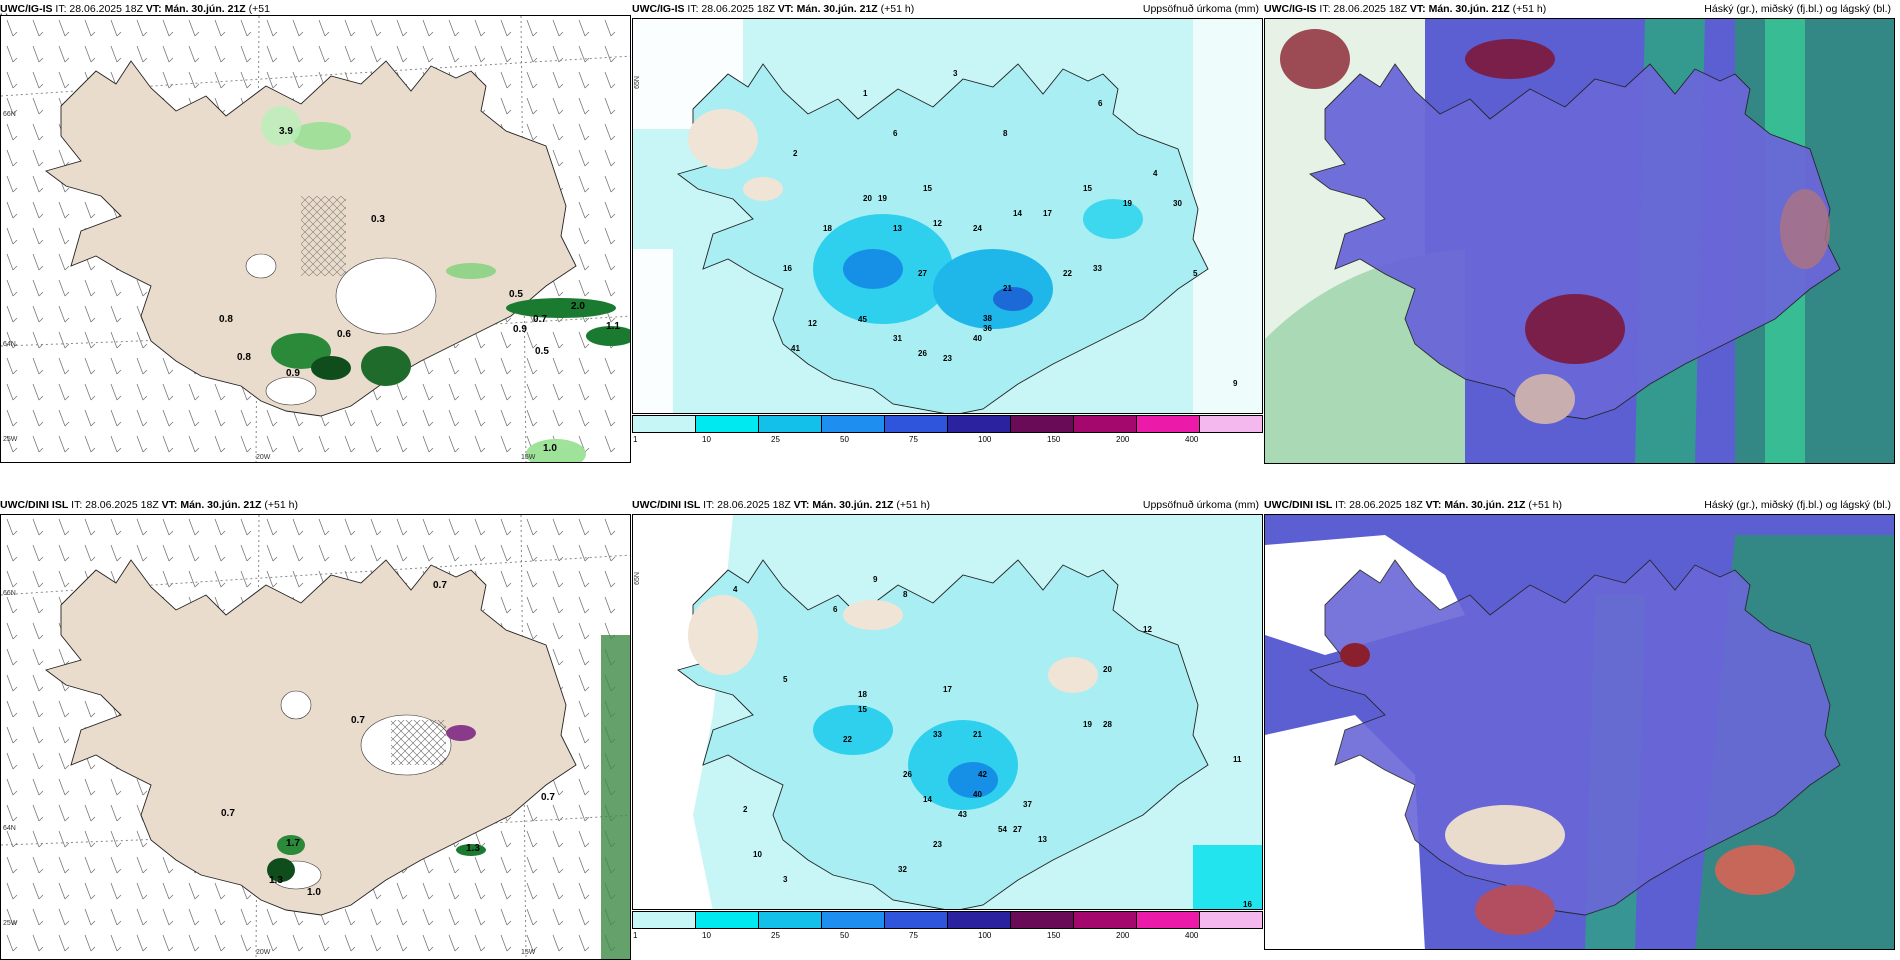 Image resolution: width=1900 pixels, height=960 pixels. I want to click on precip-value: 24, so click(977, 228).